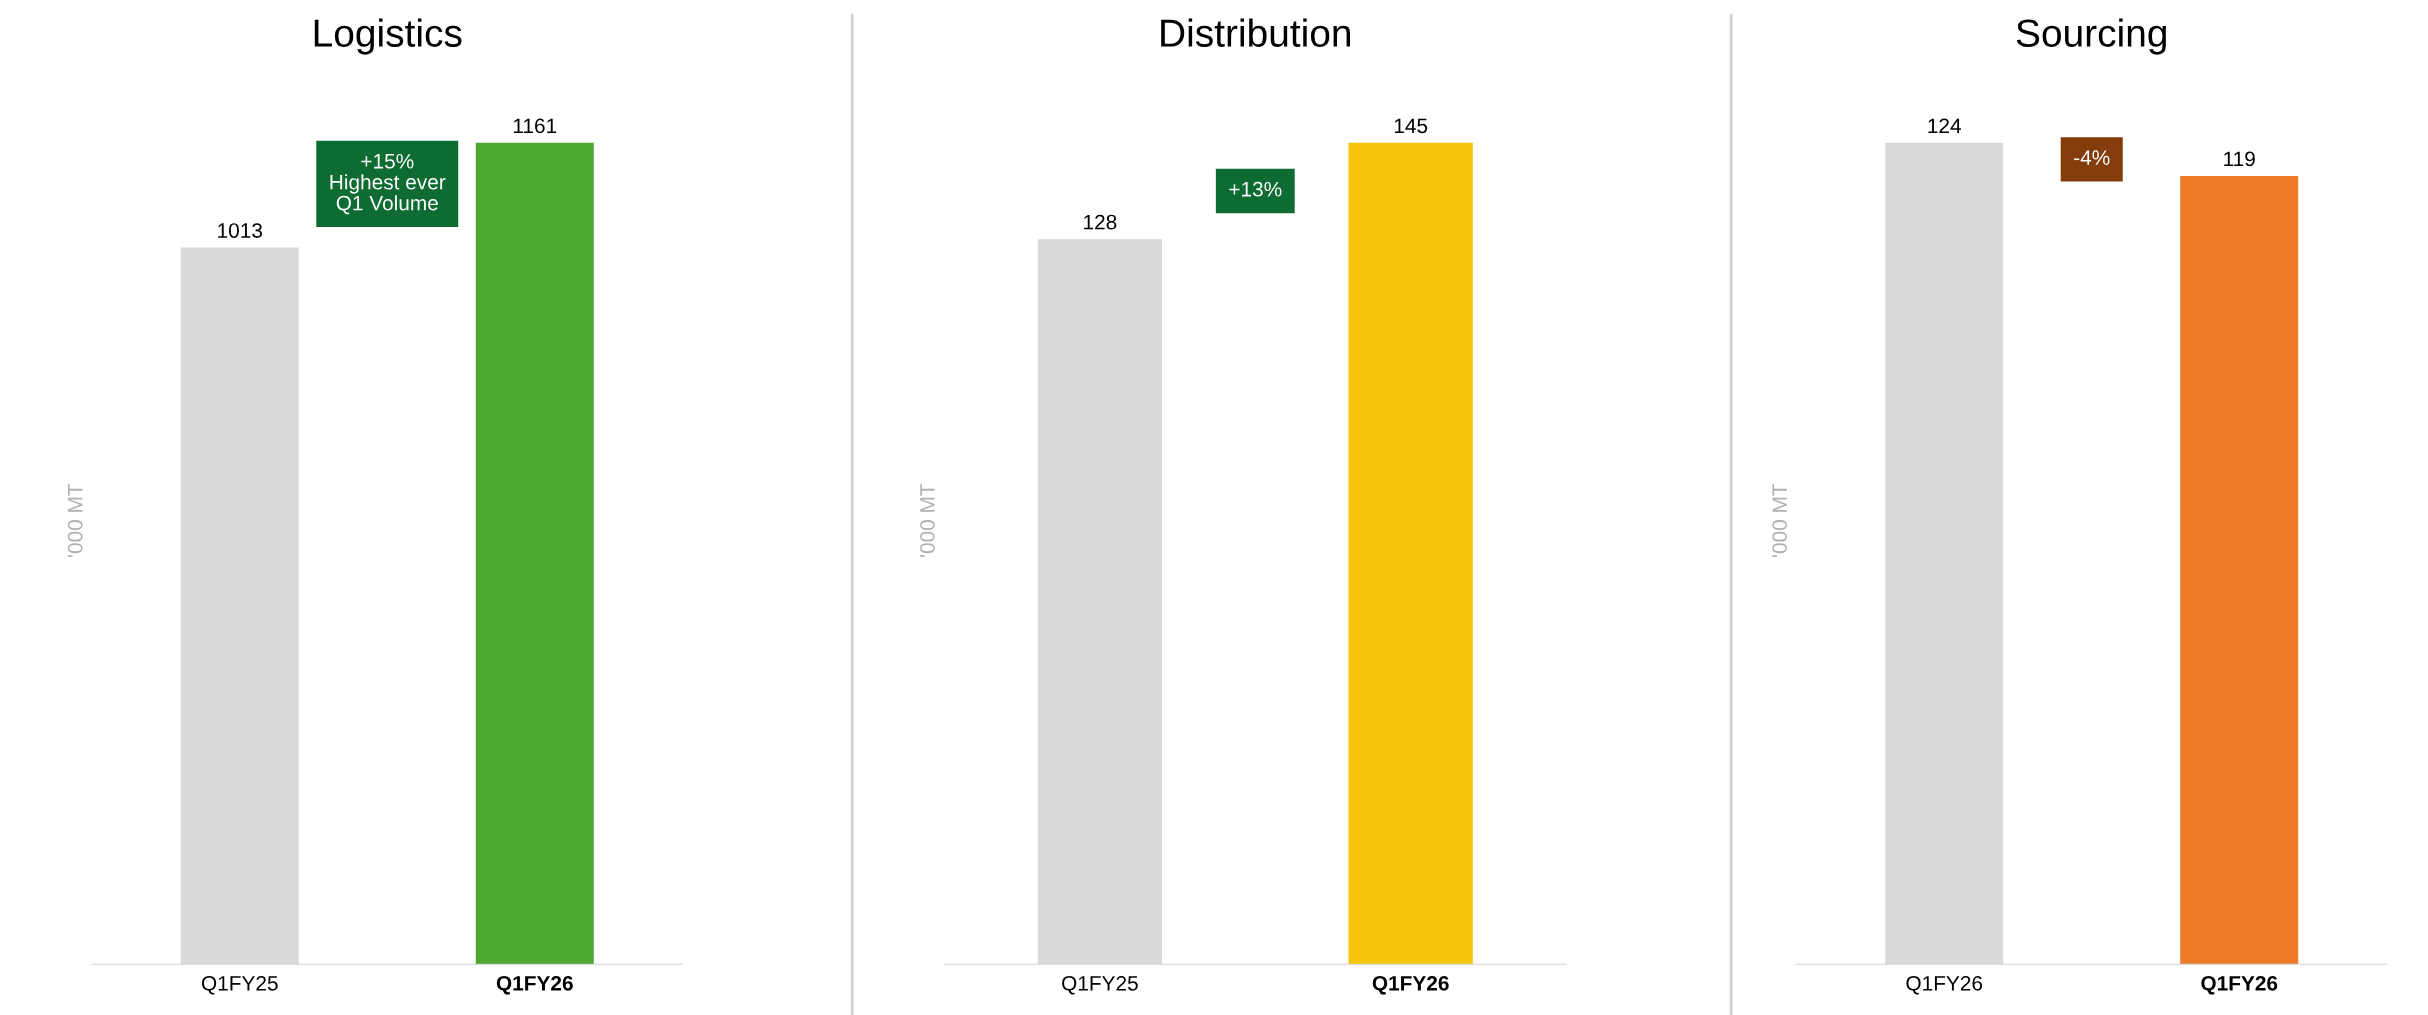 The width and height of the screenshot is (2428, 1015). What do you see at coordinates (2092, 157) in the screenshot?
I see `annotation: -4%` at bounding box center [2092, 157].